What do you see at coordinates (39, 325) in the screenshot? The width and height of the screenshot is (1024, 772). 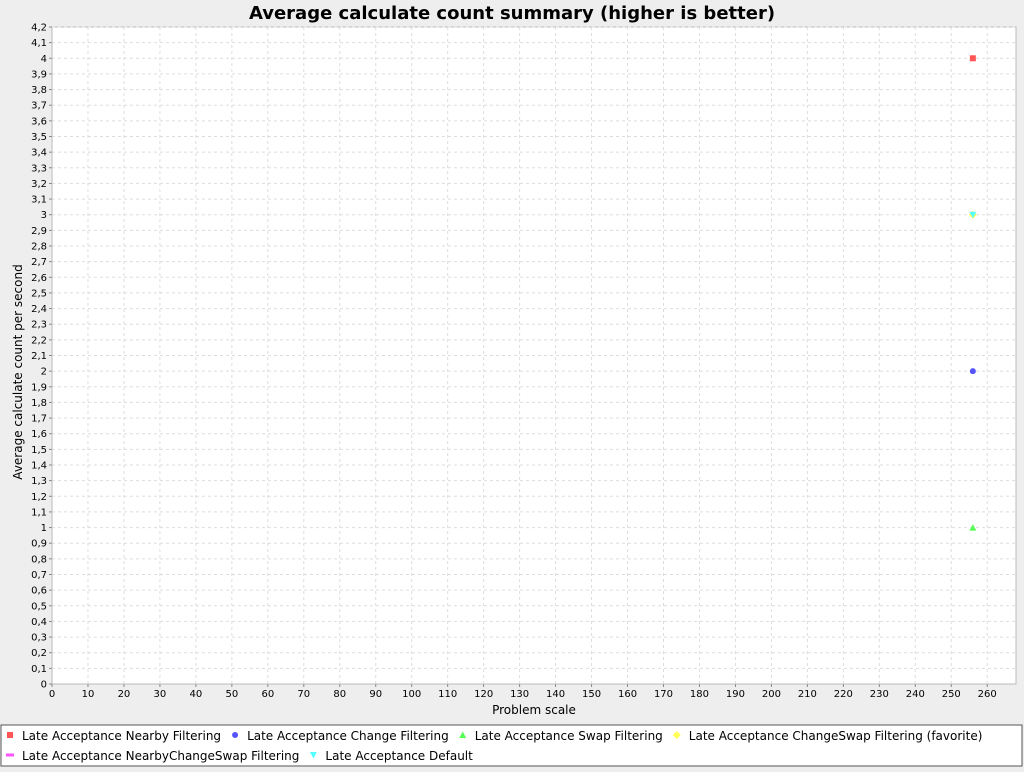 I see `y-tick-label: 2,3` at bounding box center [39, 325].